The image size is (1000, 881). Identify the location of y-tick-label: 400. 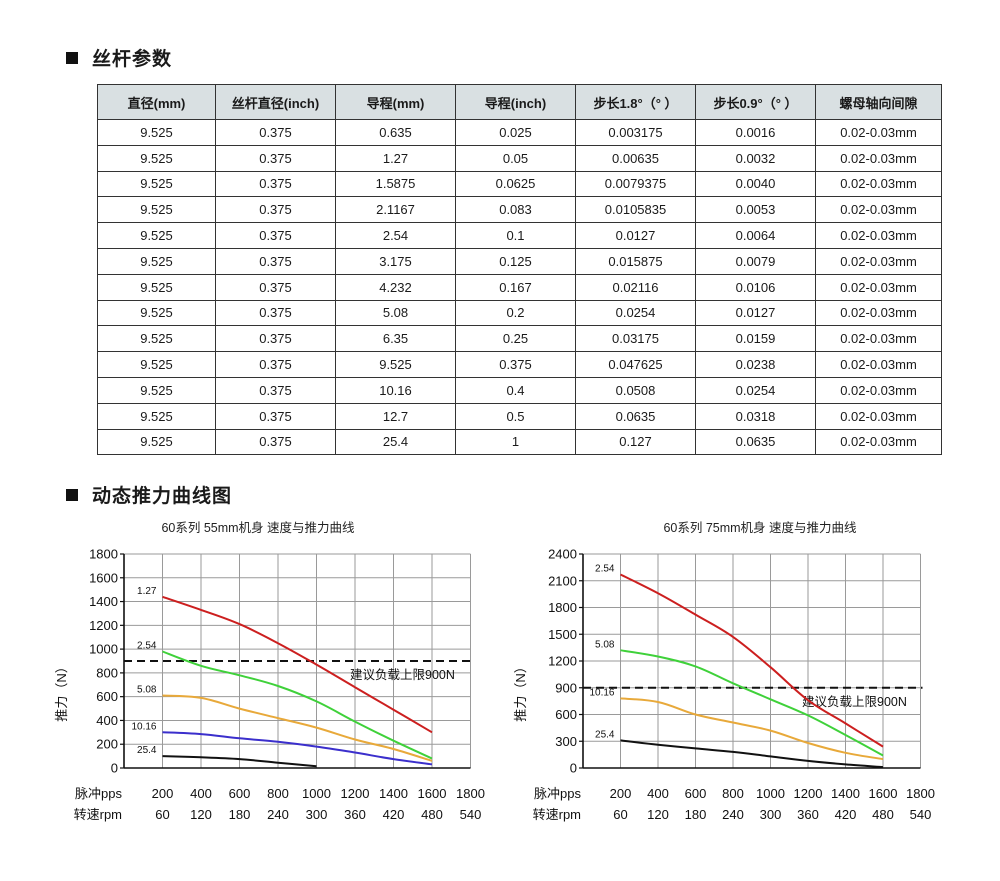
(107, 720).